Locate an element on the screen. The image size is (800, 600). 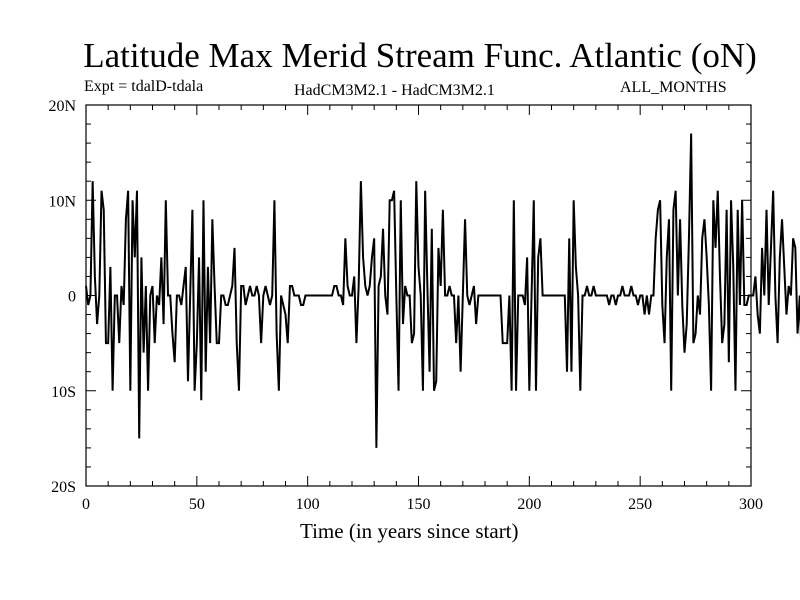
y-tick-label: 10S is located at coordinates (63, 392).